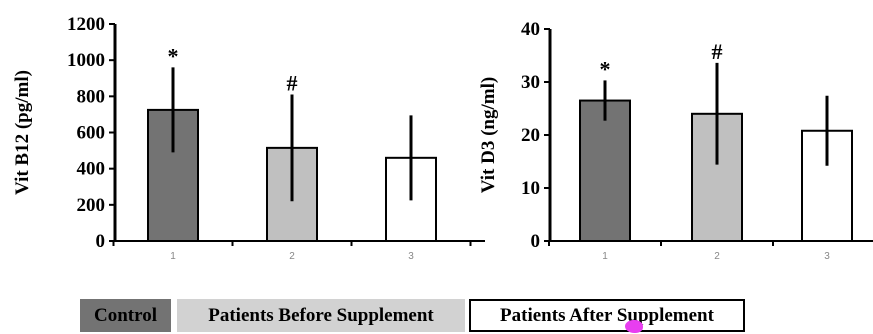  I want to click on y-tick-label: 200, so click(91, 205).